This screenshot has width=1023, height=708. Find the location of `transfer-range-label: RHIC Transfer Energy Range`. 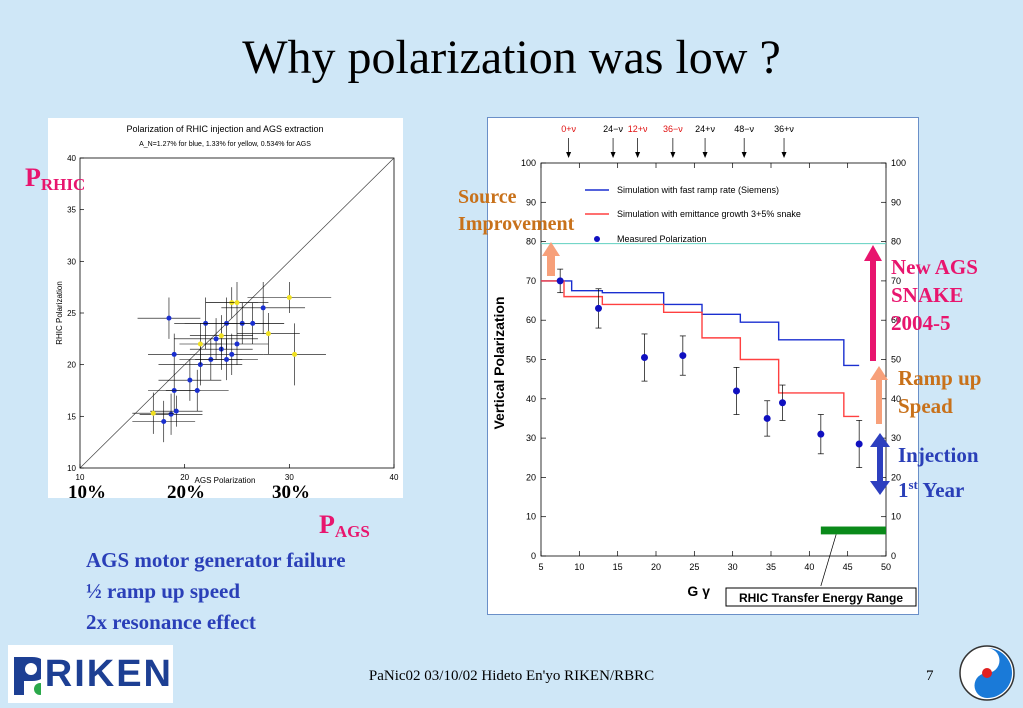

transfer-range-label: RHIC Transfer Energy Range is located at coordinates (821, 598).